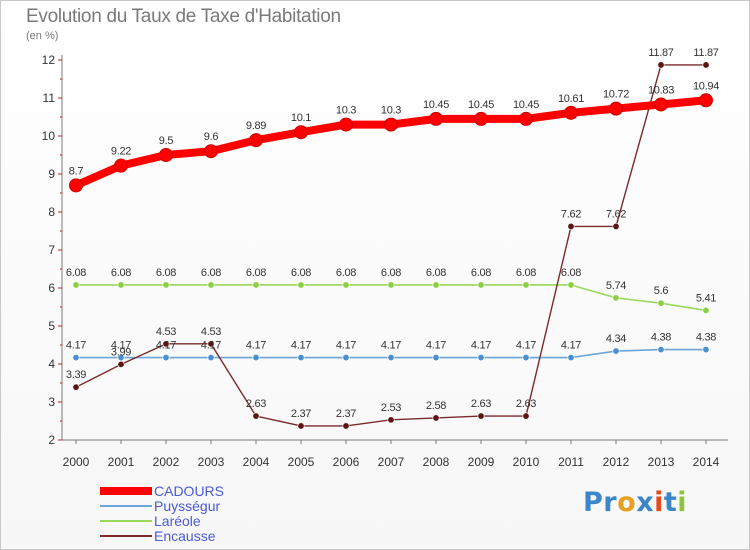  Describe the element at coordinates (211, 462) in the screenshot. I see `x-tick-label: 2003` at that location.